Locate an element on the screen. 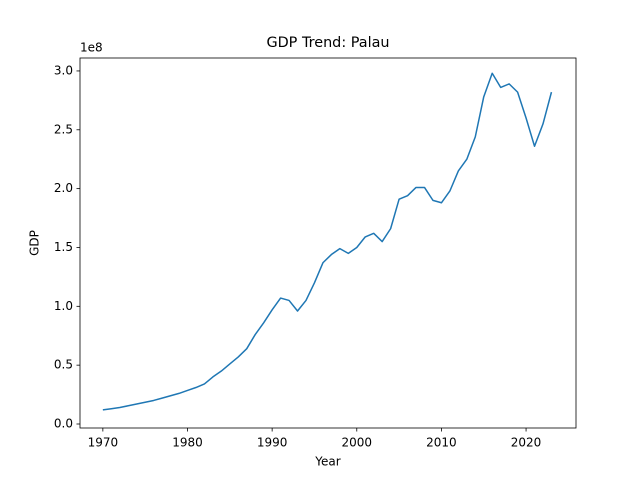  x-tick-label: 1990 is located at coordinates (272, 443).